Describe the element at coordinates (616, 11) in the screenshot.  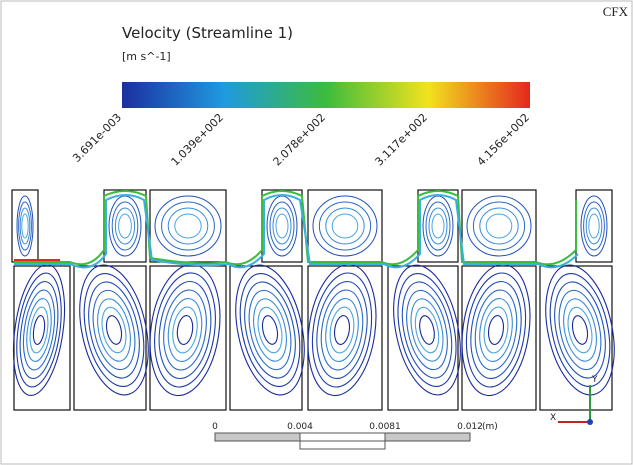
I see `logo: CFX` at that location.